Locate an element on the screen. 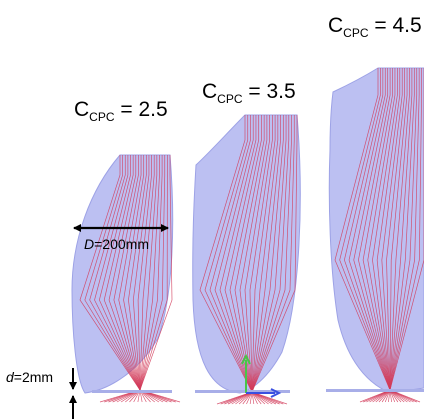 This screenshot has width=424, height=419. axis-x-marker-head is located at coordinates (276, 393).